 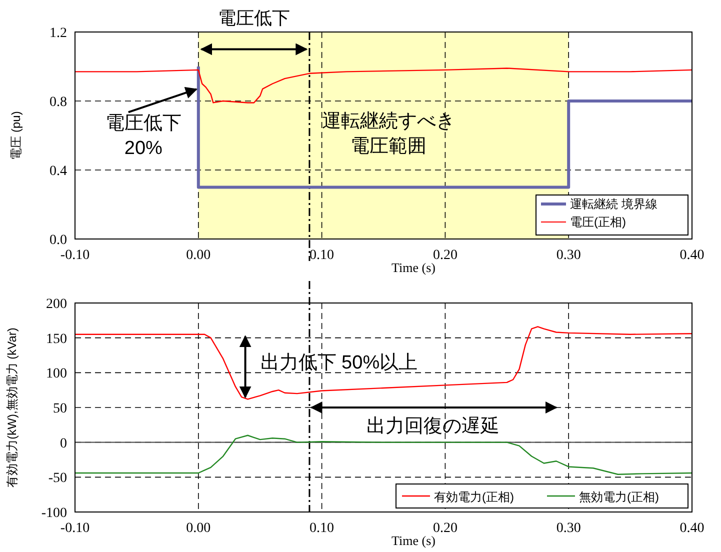 I want to click on y-tick-label: 0.8, so click(x=58, y=102).